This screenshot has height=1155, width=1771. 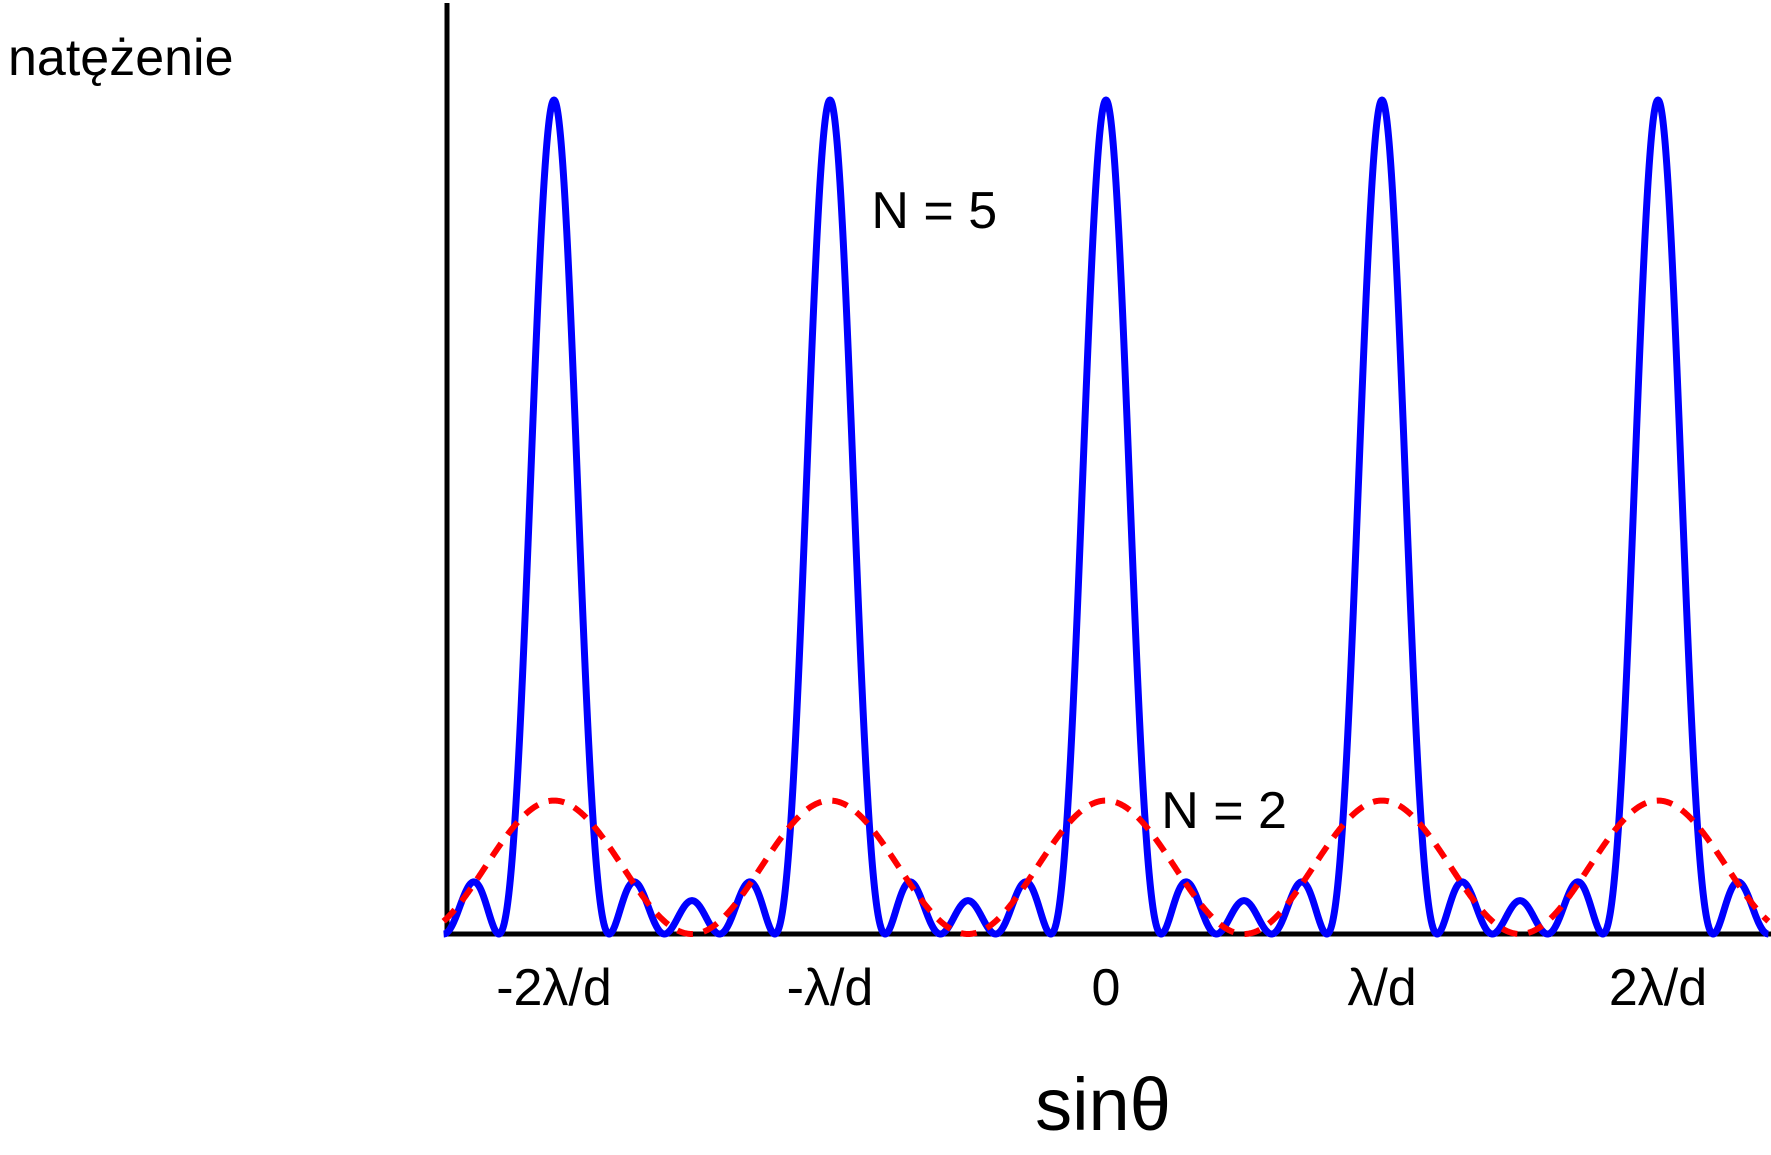 I want to click on x-tick-label: λ/d, so click(x=1381, y=988).